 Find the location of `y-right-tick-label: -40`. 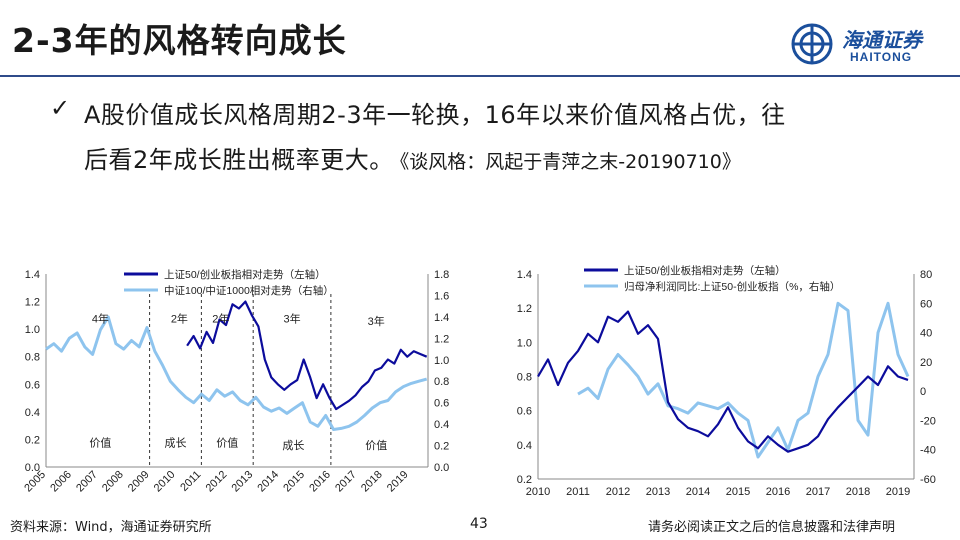

y-right-tick-label: -40 is located at coordinates (928, 451).